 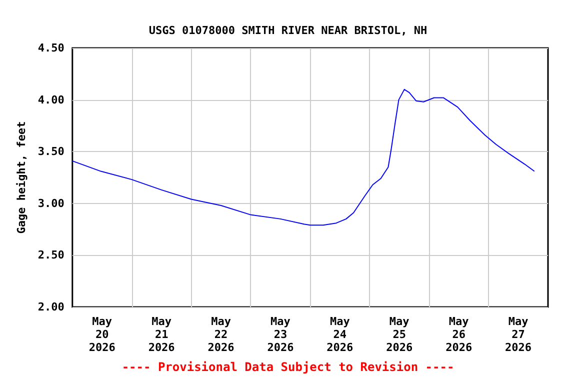 I want to click on text: ---- Provisional Data Subject to Revision ----, so click(x=288, y=367).